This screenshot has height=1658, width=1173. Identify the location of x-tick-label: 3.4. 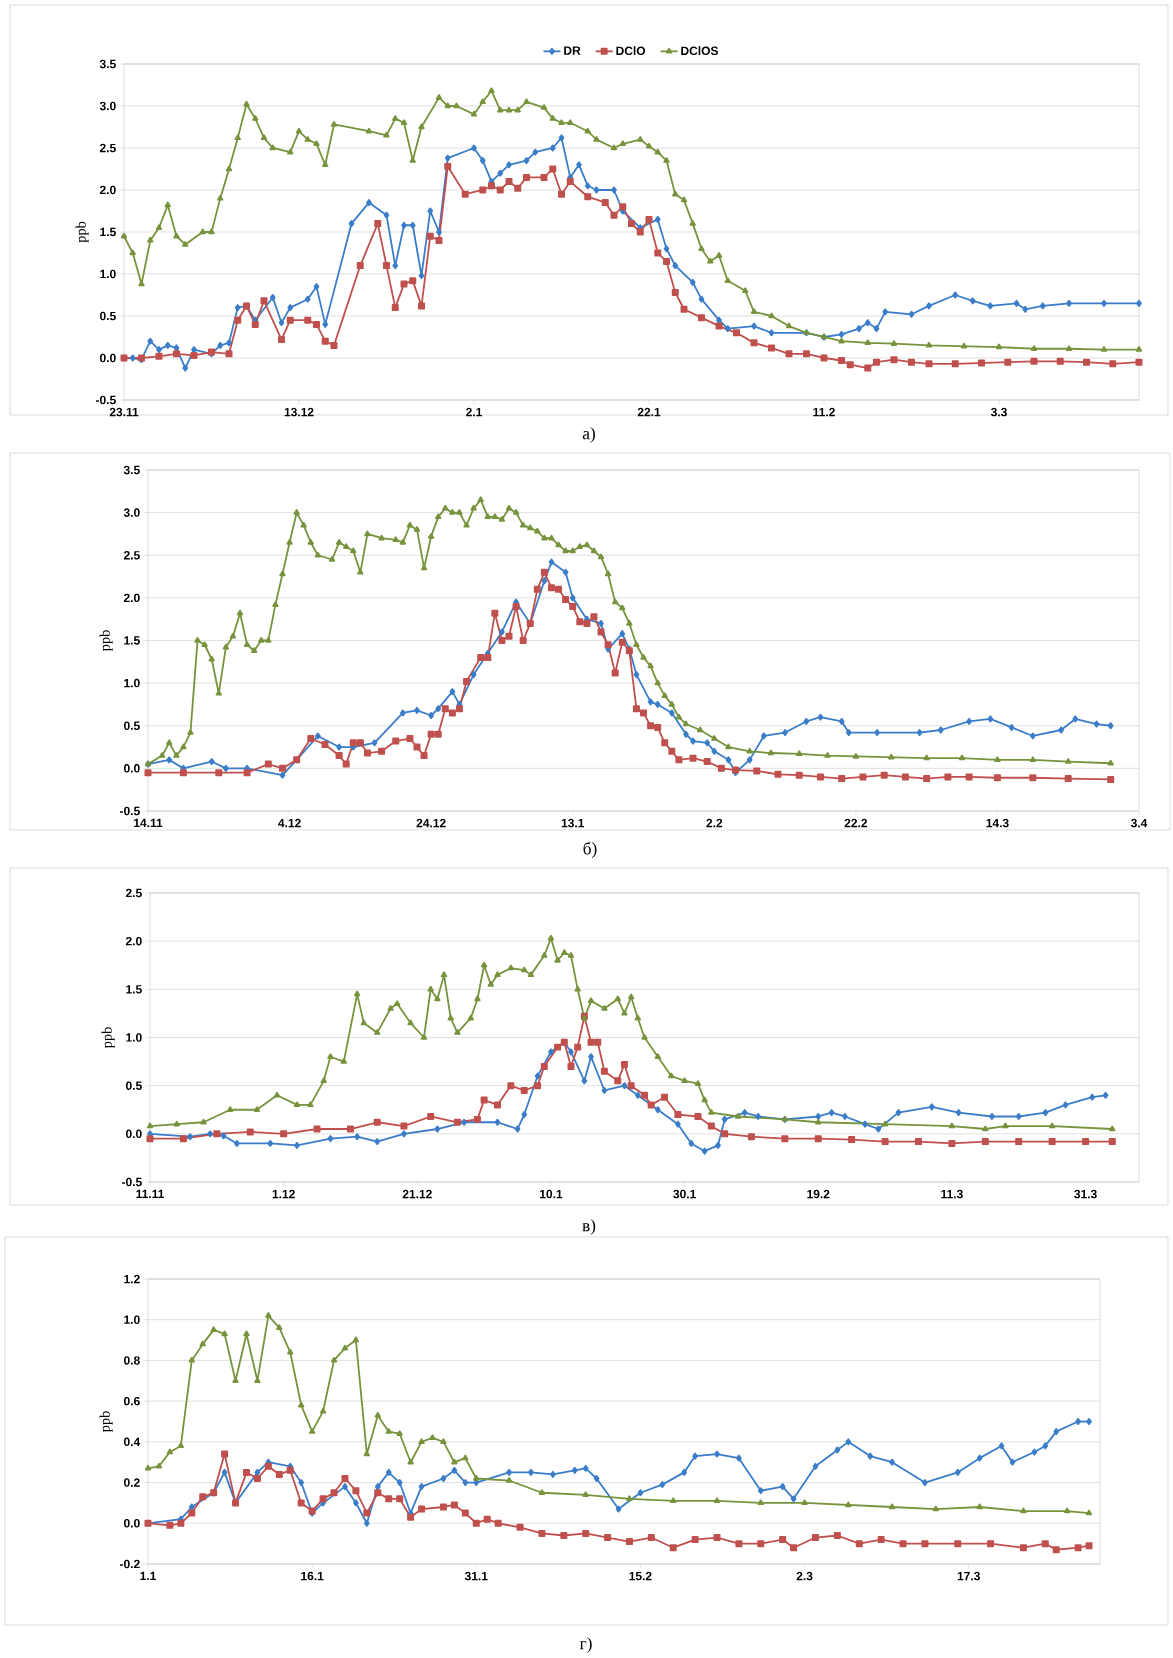
(1139, 823).